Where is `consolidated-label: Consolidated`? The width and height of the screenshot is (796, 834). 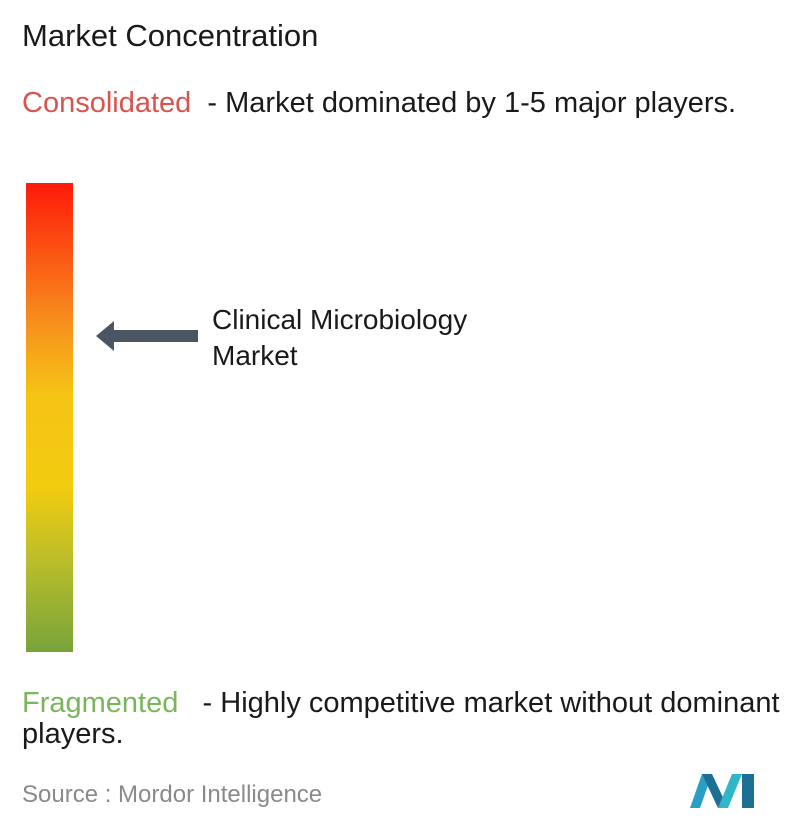 consolidated-label: Consolidated is located at coordinates (107, 103).